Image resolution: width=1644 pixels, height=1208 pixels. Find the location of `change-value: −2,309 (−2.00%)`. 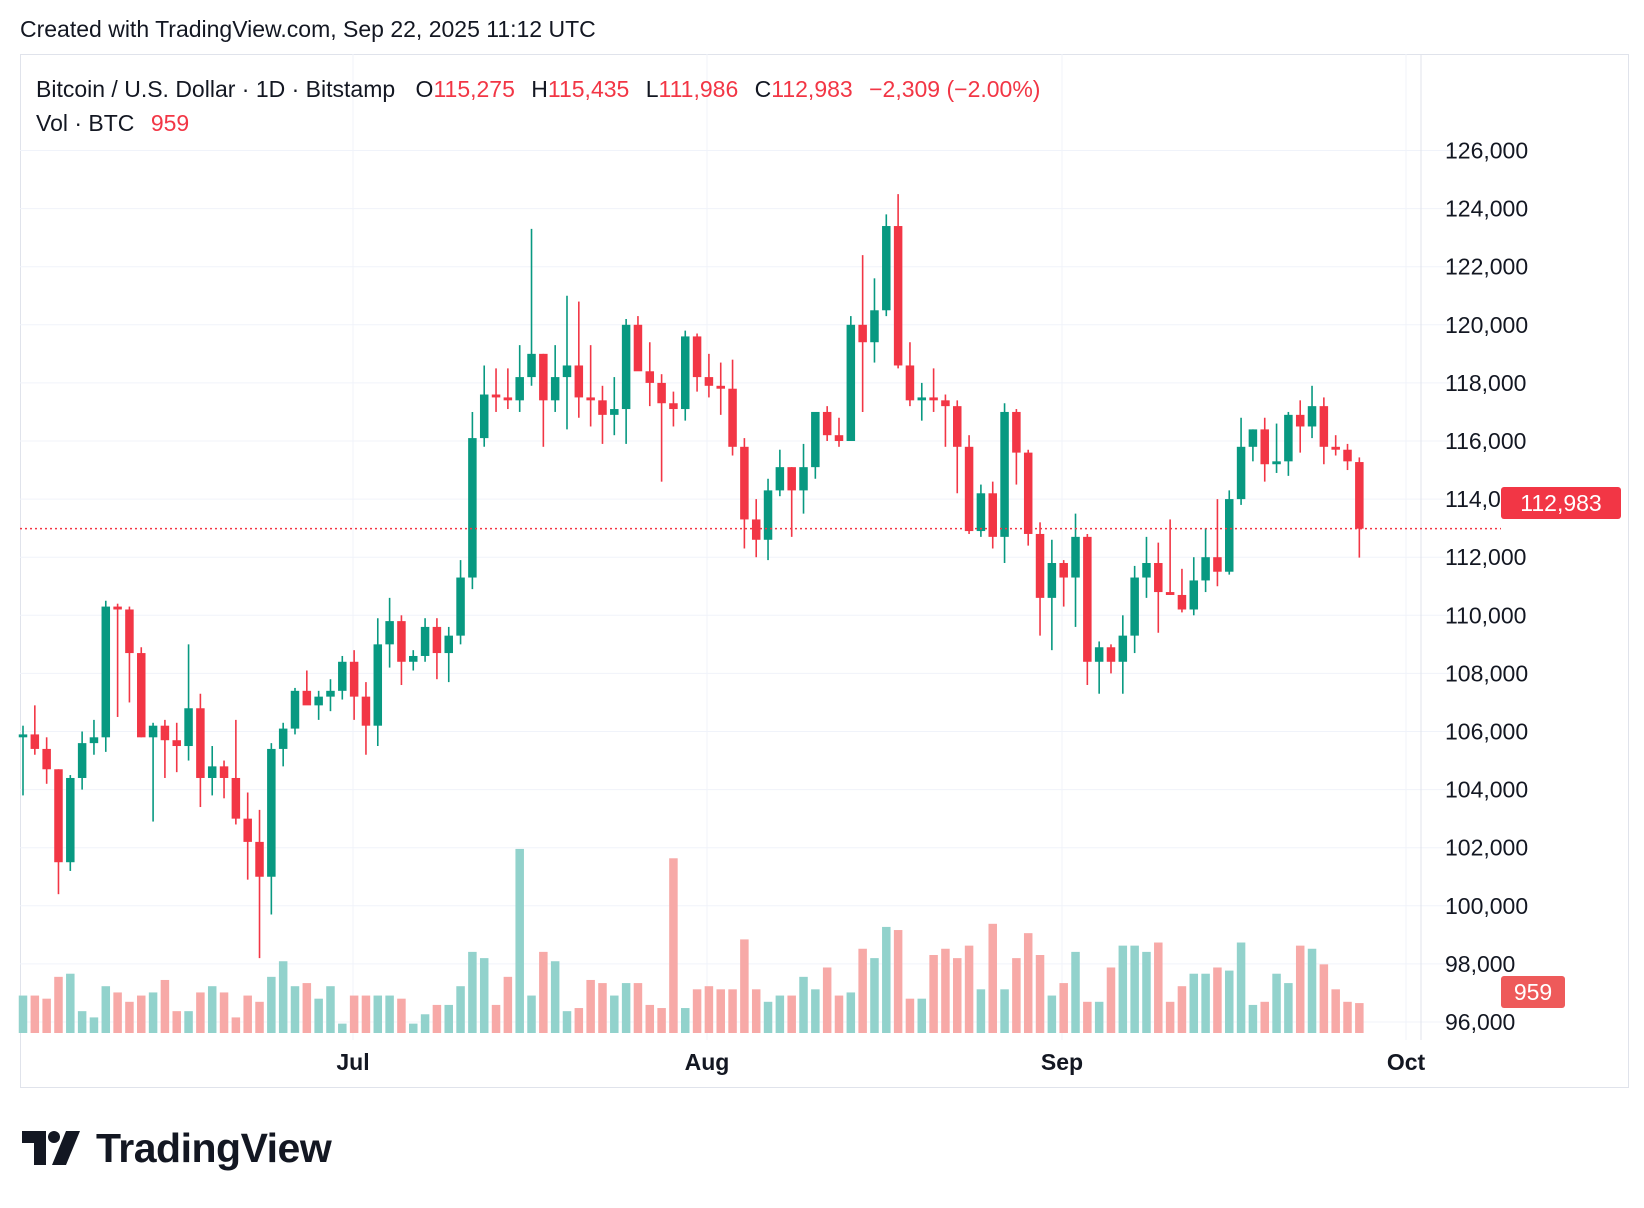

change-value: −2,309 (−2.00%) is located at coordinates (955, 89).